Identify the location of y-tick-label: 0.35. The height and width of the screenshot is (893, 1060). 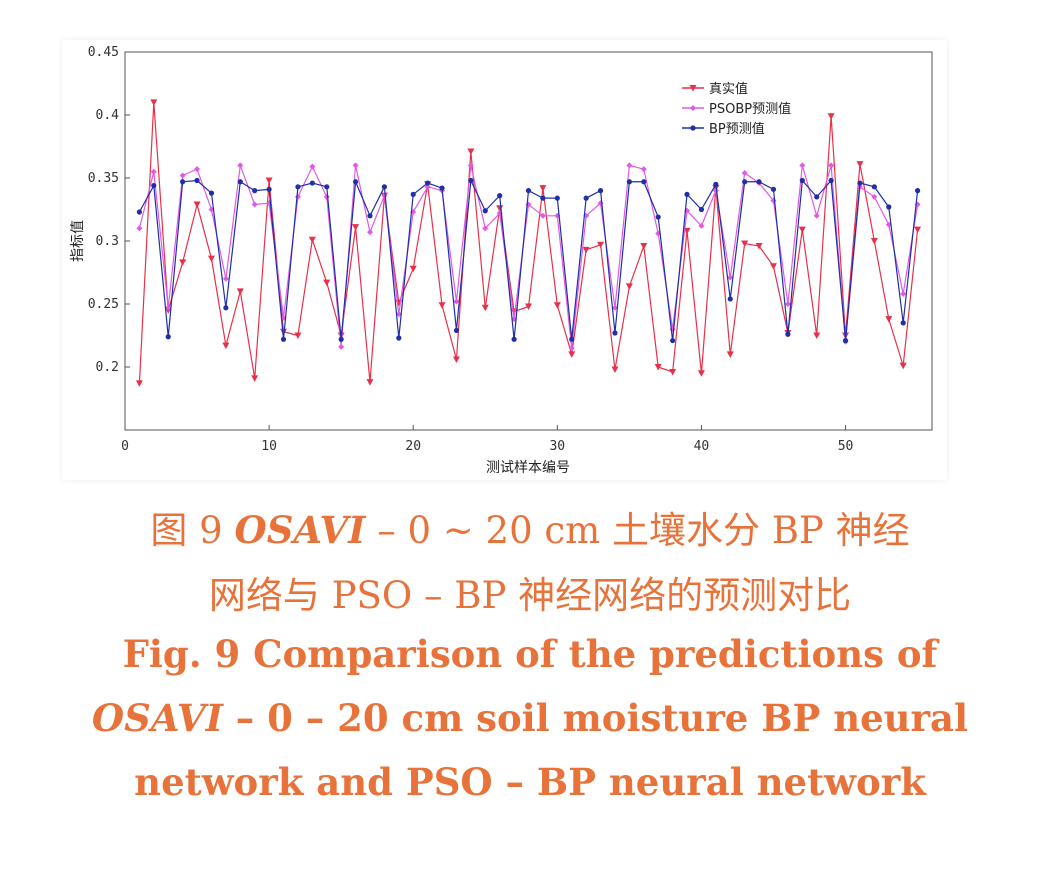
(103, 178).